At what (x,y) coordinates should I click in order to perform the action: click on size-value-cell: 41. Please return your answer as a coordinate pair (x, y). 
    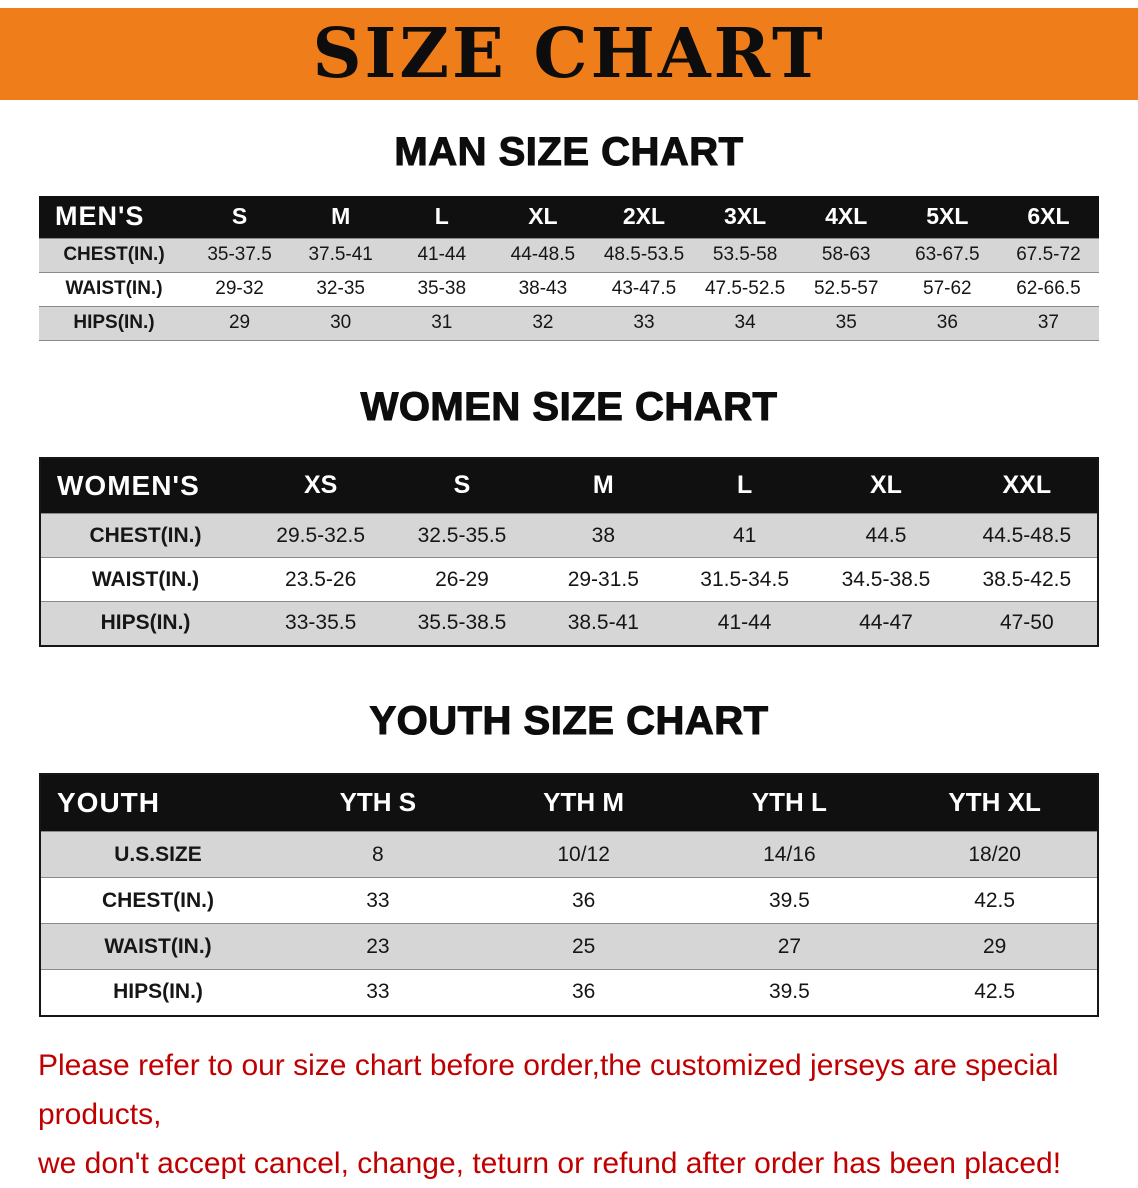
    Looking at the image, I should click on (744, 535).